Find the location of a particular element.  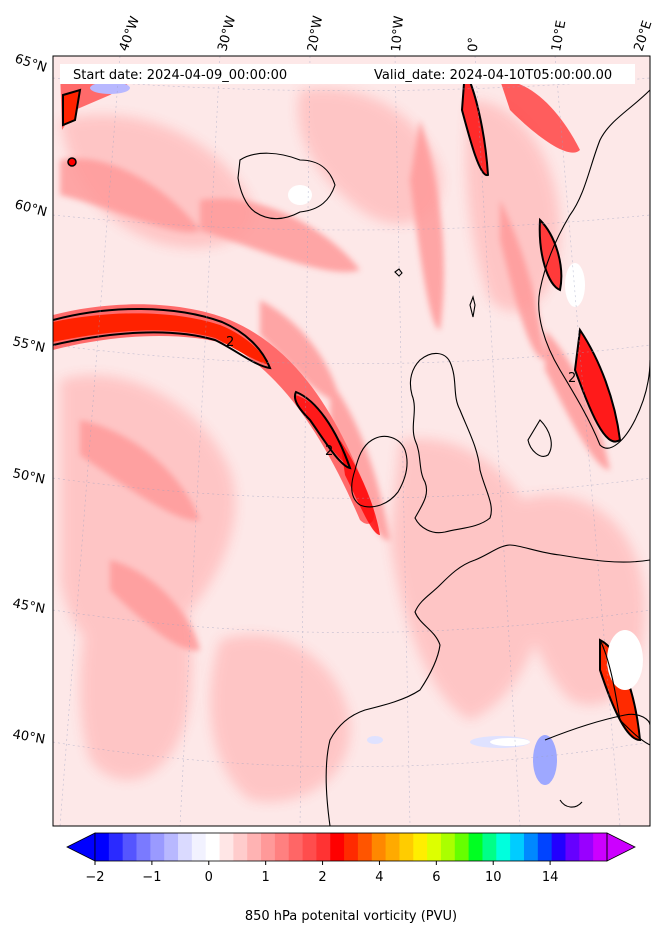

colorbar-extend-low is located at coordinates (81, 847).